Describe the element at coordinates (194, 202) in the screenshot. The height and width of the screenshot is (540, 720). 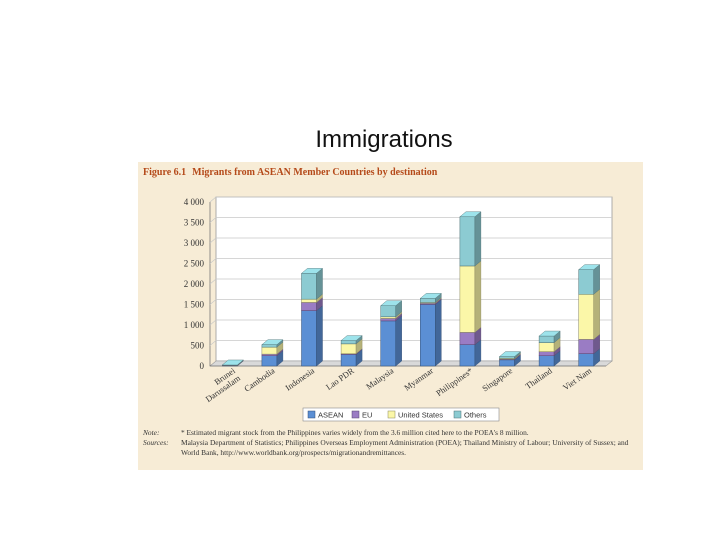
I see `y-tick-label: 4 000` at that location.